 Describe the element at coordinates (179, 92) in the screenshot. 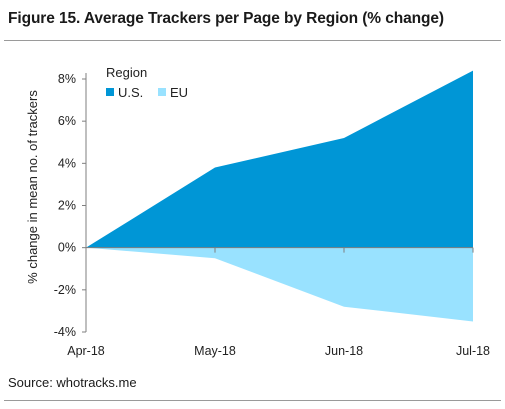

I see `legend-label-eu: EU` at that location.